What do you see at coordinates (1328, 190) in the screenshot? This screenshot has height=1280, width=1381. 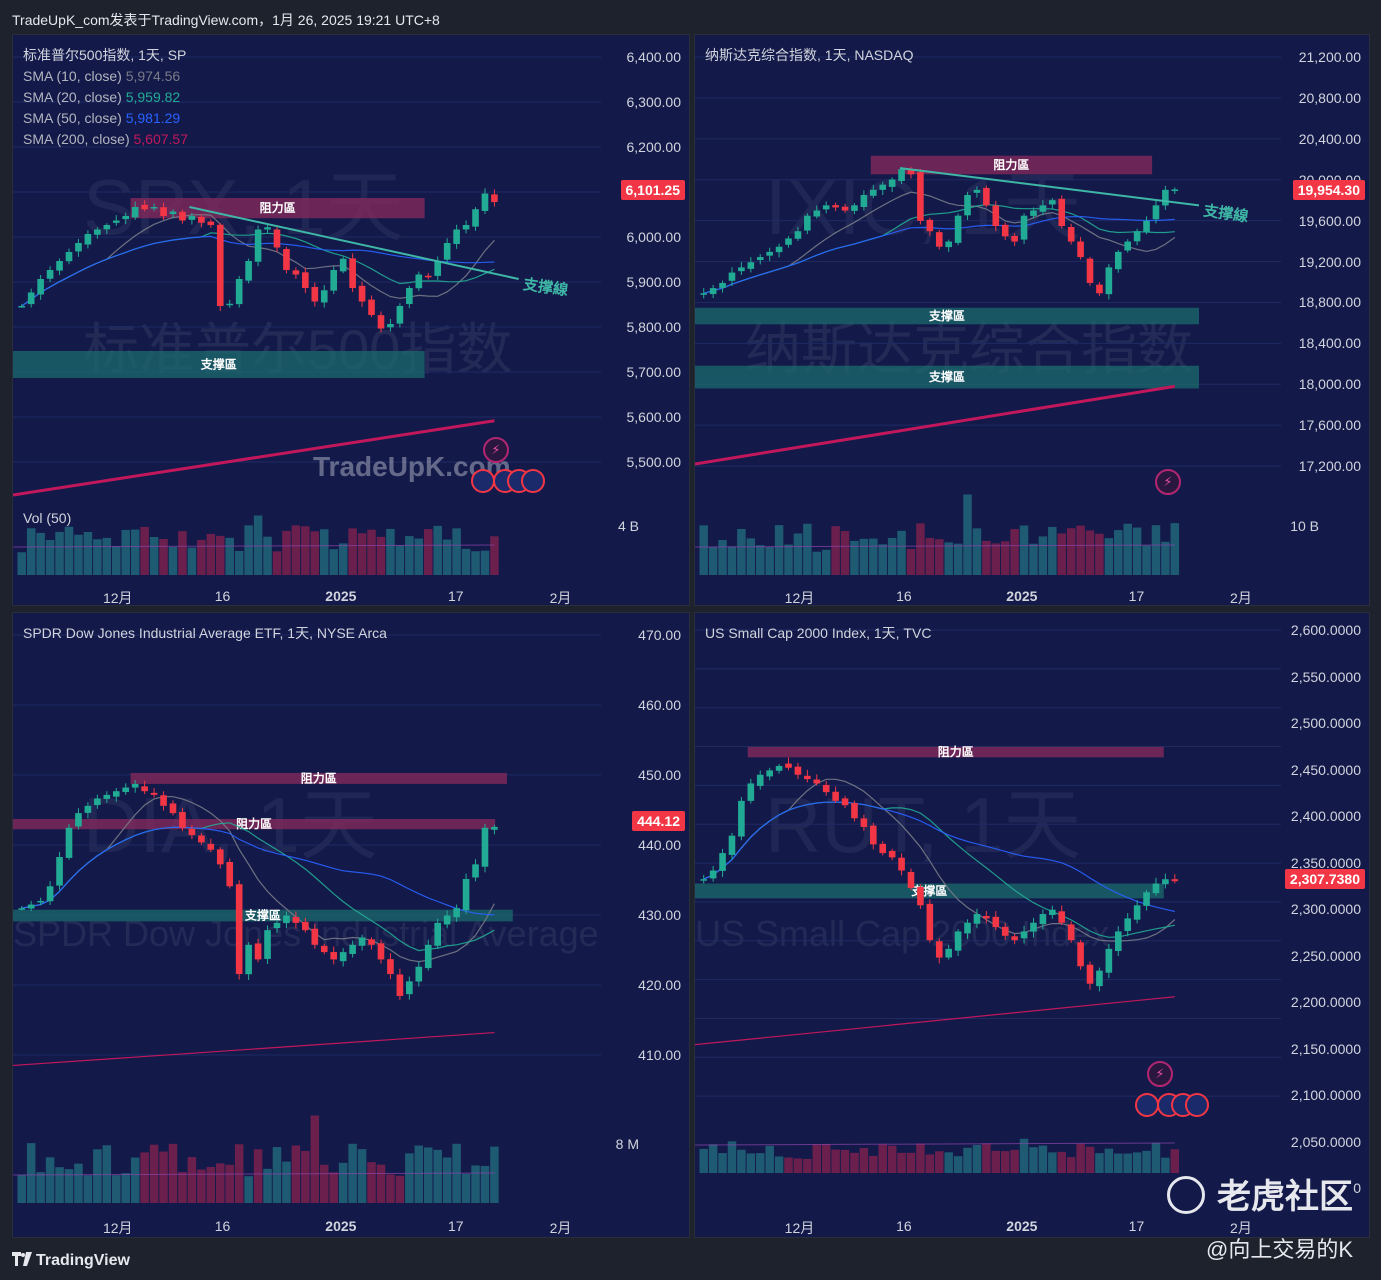 I see `last-price-tag: 19,954.30` at bounding box center [1328, 190].